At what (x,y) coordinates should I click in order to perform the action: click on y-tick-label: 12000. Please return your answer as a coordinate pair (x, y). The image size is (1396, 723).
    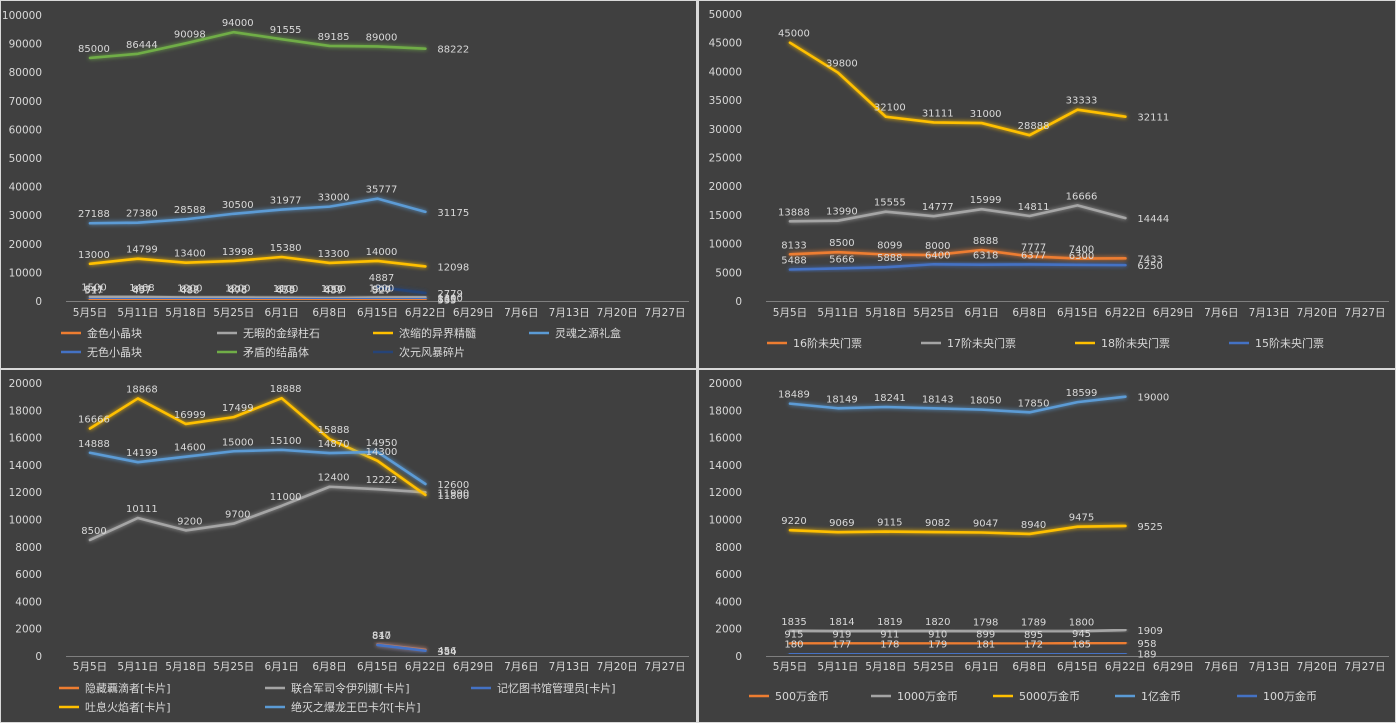
    Looking at the image, I should click on (725, 493).